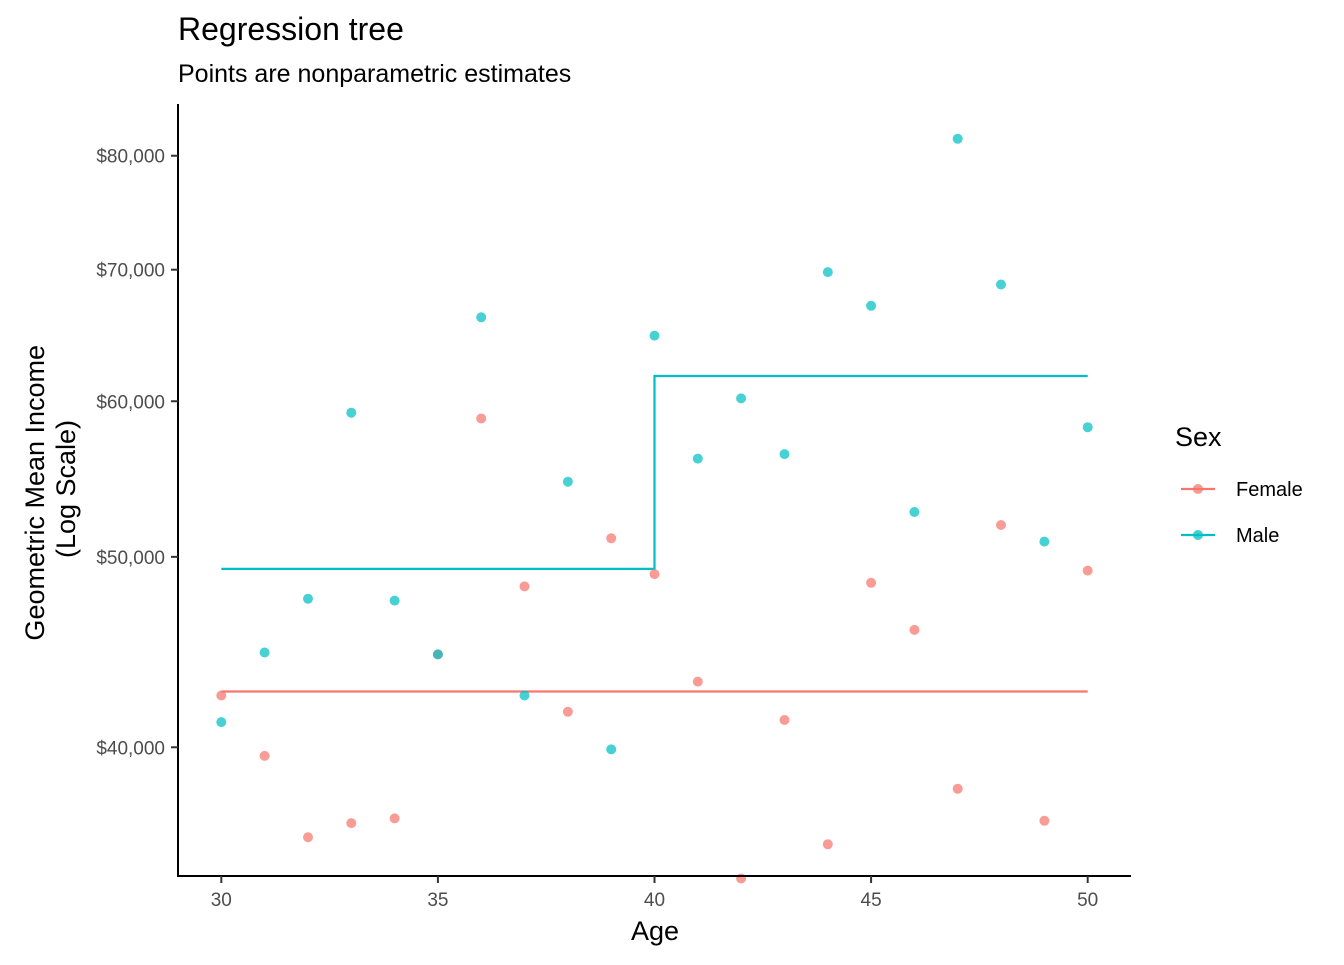  What do you see at coordinates (1198, 535) in the screenshot?
I see `legend-key-point-male` at bounding box center [1198, 535].